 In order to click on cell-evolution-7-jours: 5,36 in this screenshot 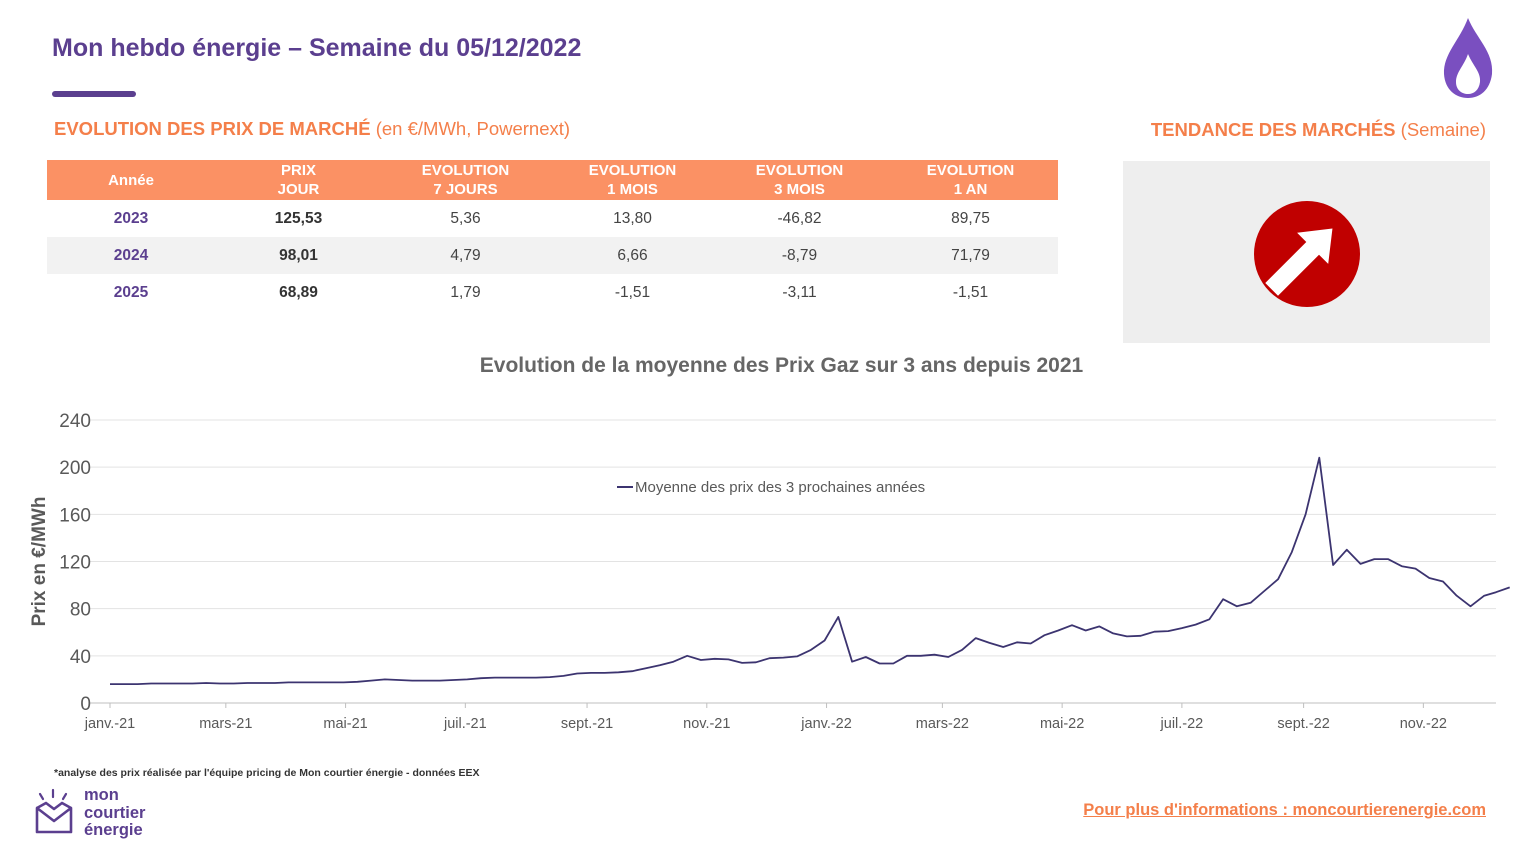, I will do `click(465, 218)`.